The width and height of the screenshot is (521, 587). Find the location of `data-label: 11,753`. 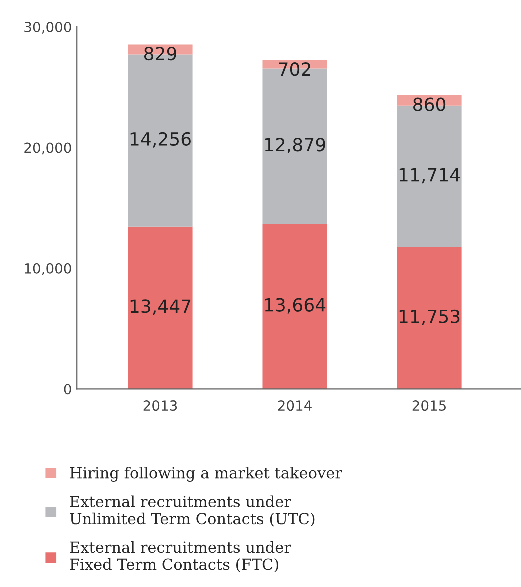

data-label: 11,753 is located at coordinates (430, 318).